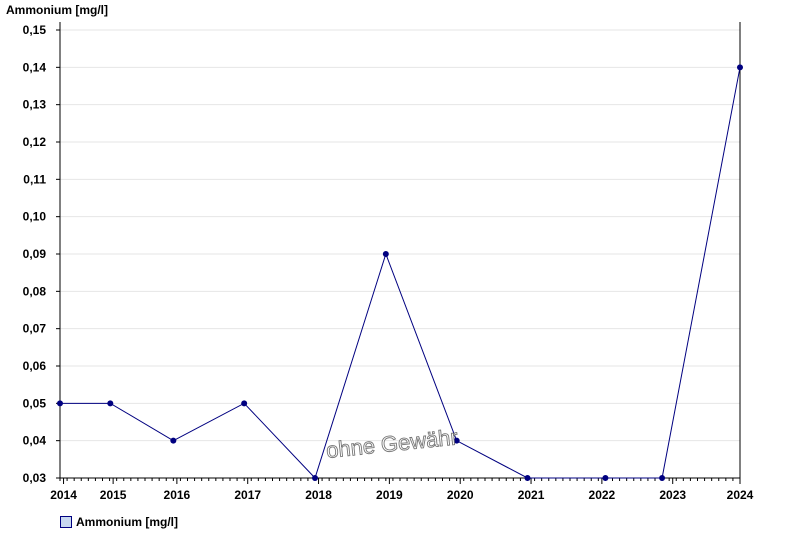 The height and width of the screenshot is (550, 800). What do you see at coordinates (672, 495) in the screenshot?
I see `x-tick-label: 2023` at bounding box center [672, 495].